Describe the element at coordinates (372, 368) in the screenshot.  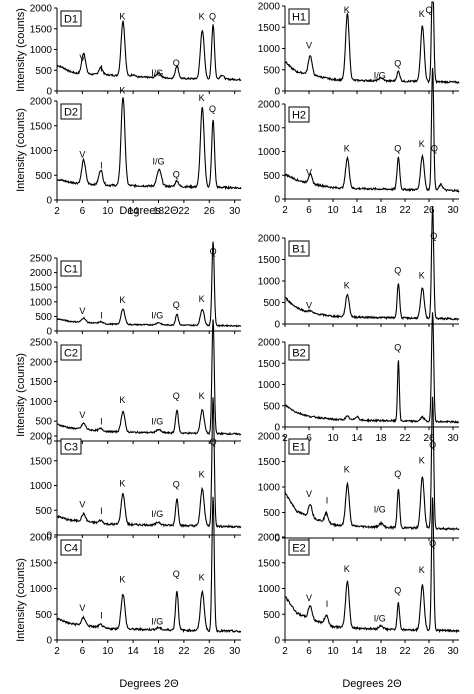
I see `series-line-b2` at that location.